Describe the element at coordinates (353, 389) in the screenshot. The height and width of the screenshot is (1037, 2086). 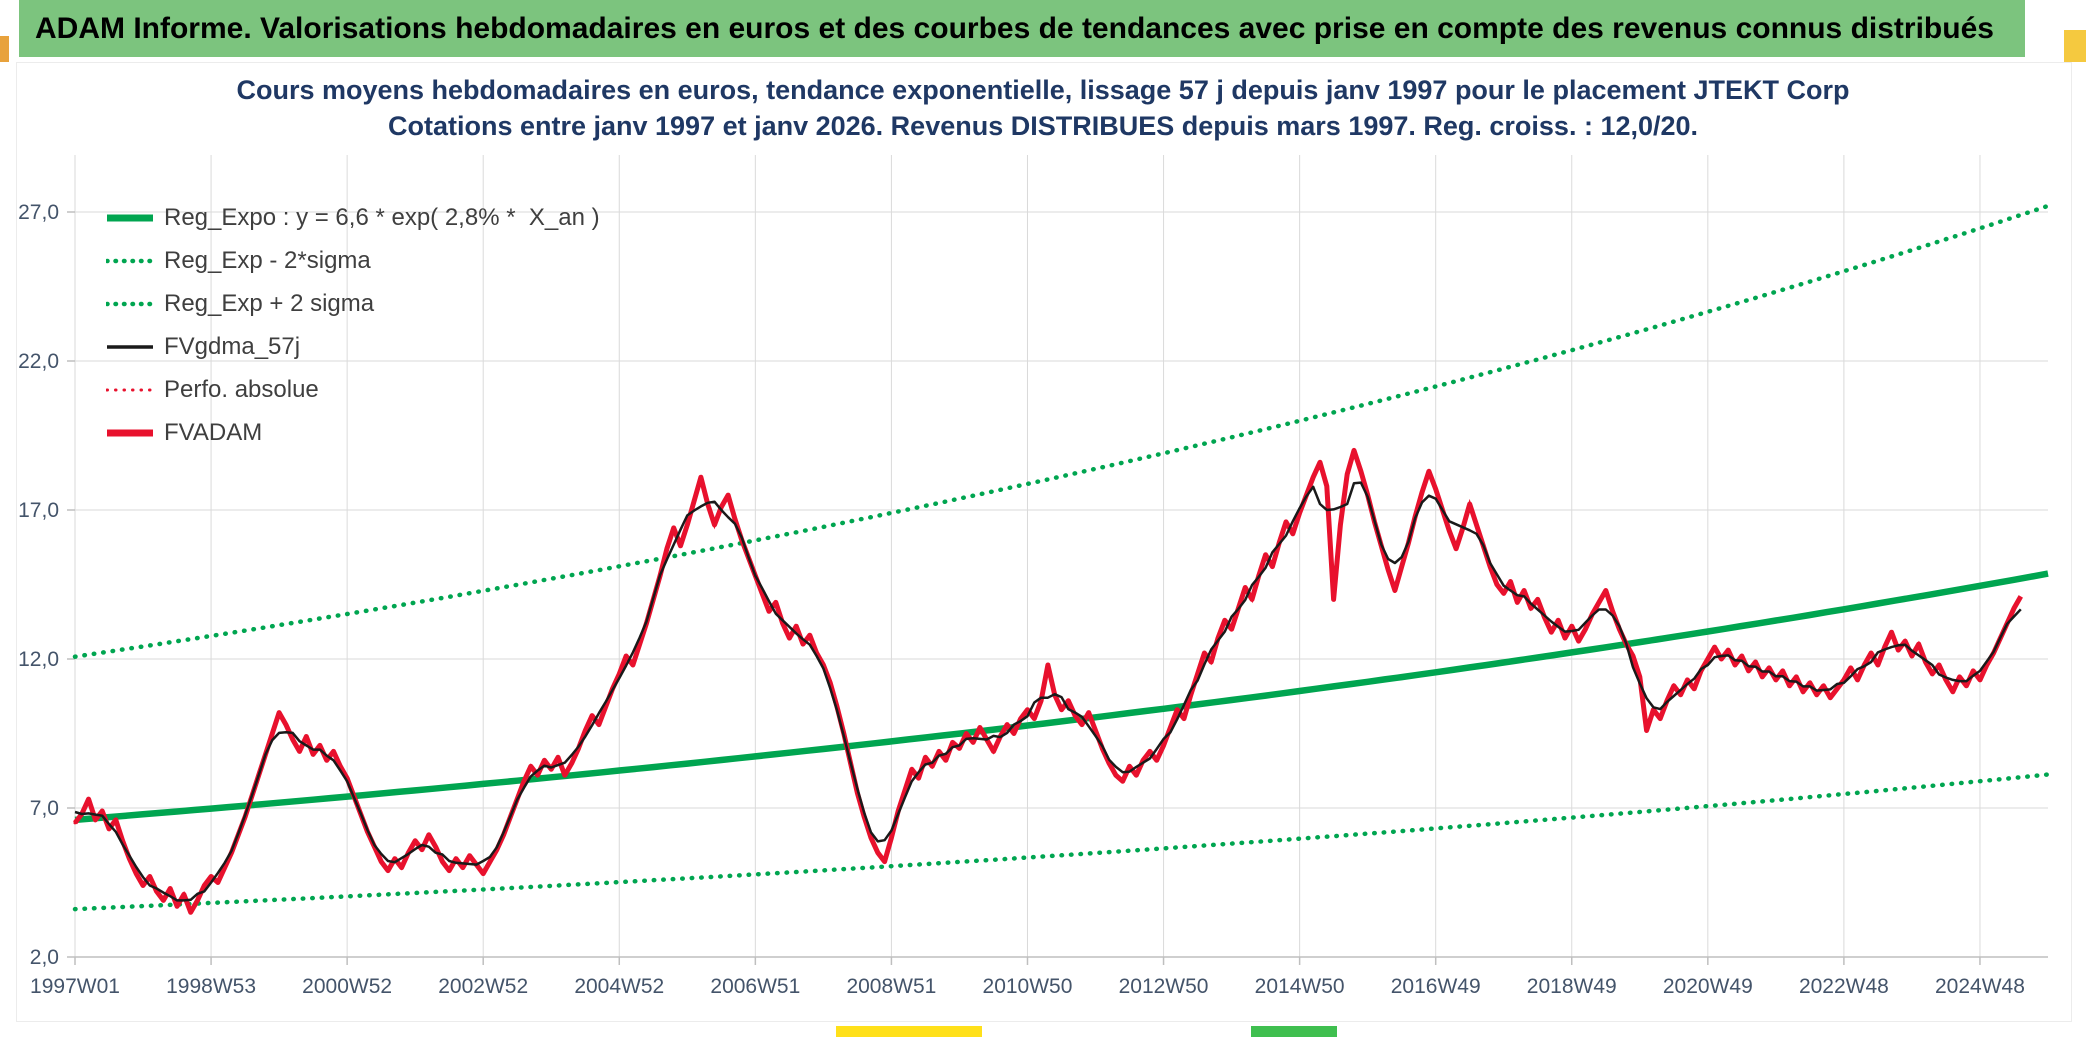
I see `legend-item: Perfo. absolue` at that location.